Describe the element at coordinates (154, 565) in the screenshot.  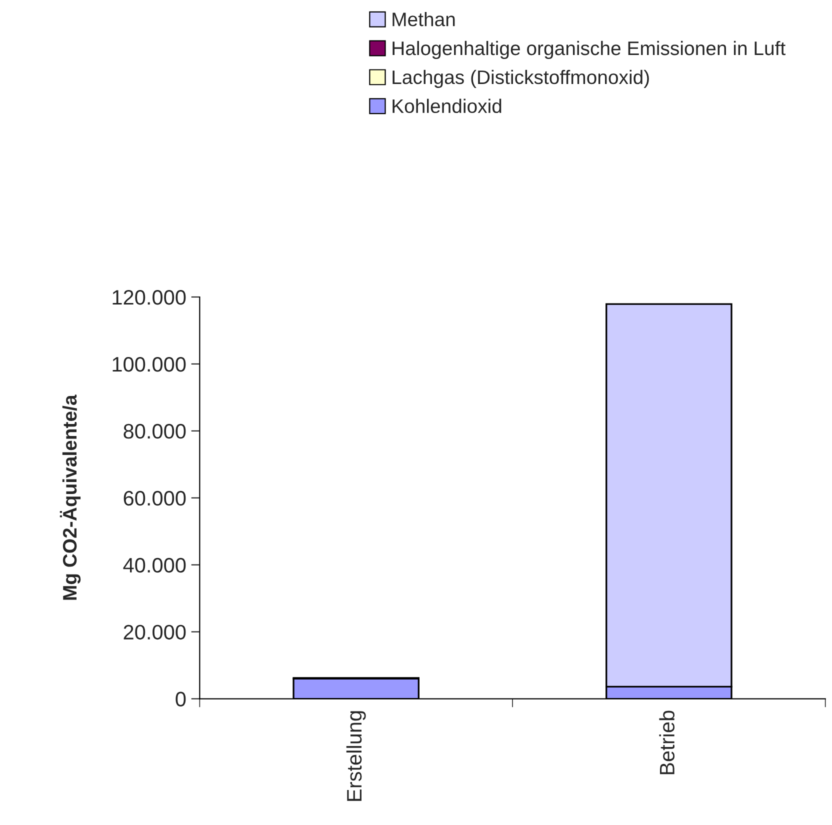
I see `y-tick-label: 40.000` at that location.